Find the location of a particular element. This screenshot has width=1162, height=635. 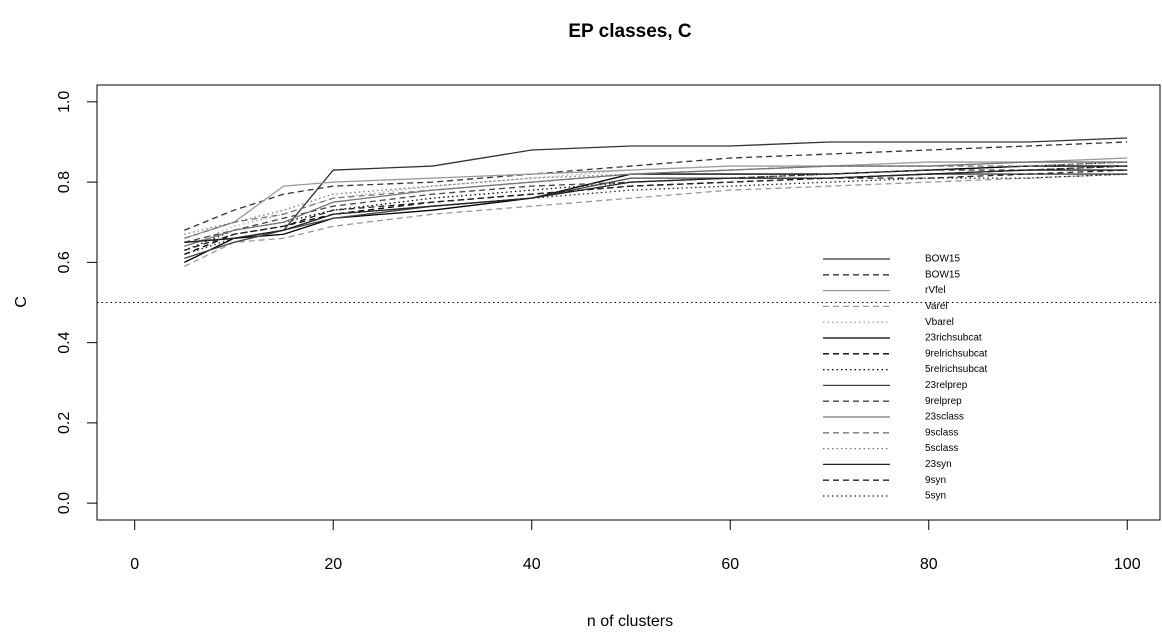

legend-label: 23sclass is located at coordinates (944, 417).